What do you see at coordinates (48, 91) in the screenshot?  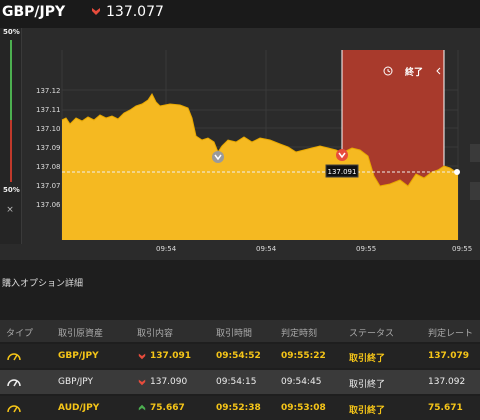 I see `y-tick: 137.12` at bounding box center [48, 91].